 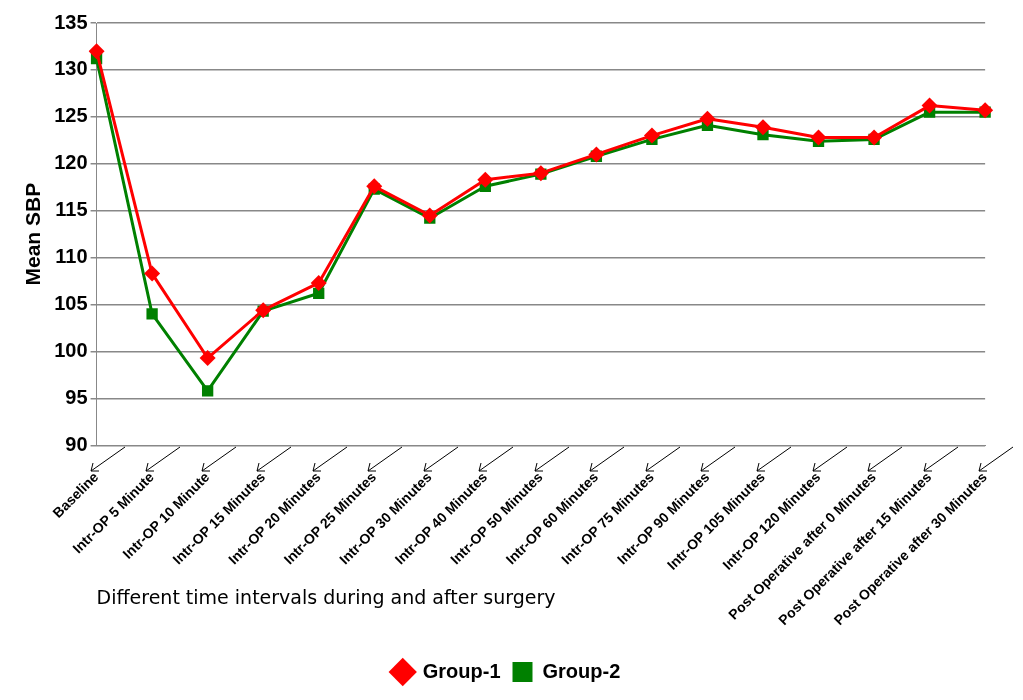 What do you see at coordinates (326, 596) in the screenshot?
I see `x-axis-title: Different time intervals during and after surgery` at bounding box center [326, 596].